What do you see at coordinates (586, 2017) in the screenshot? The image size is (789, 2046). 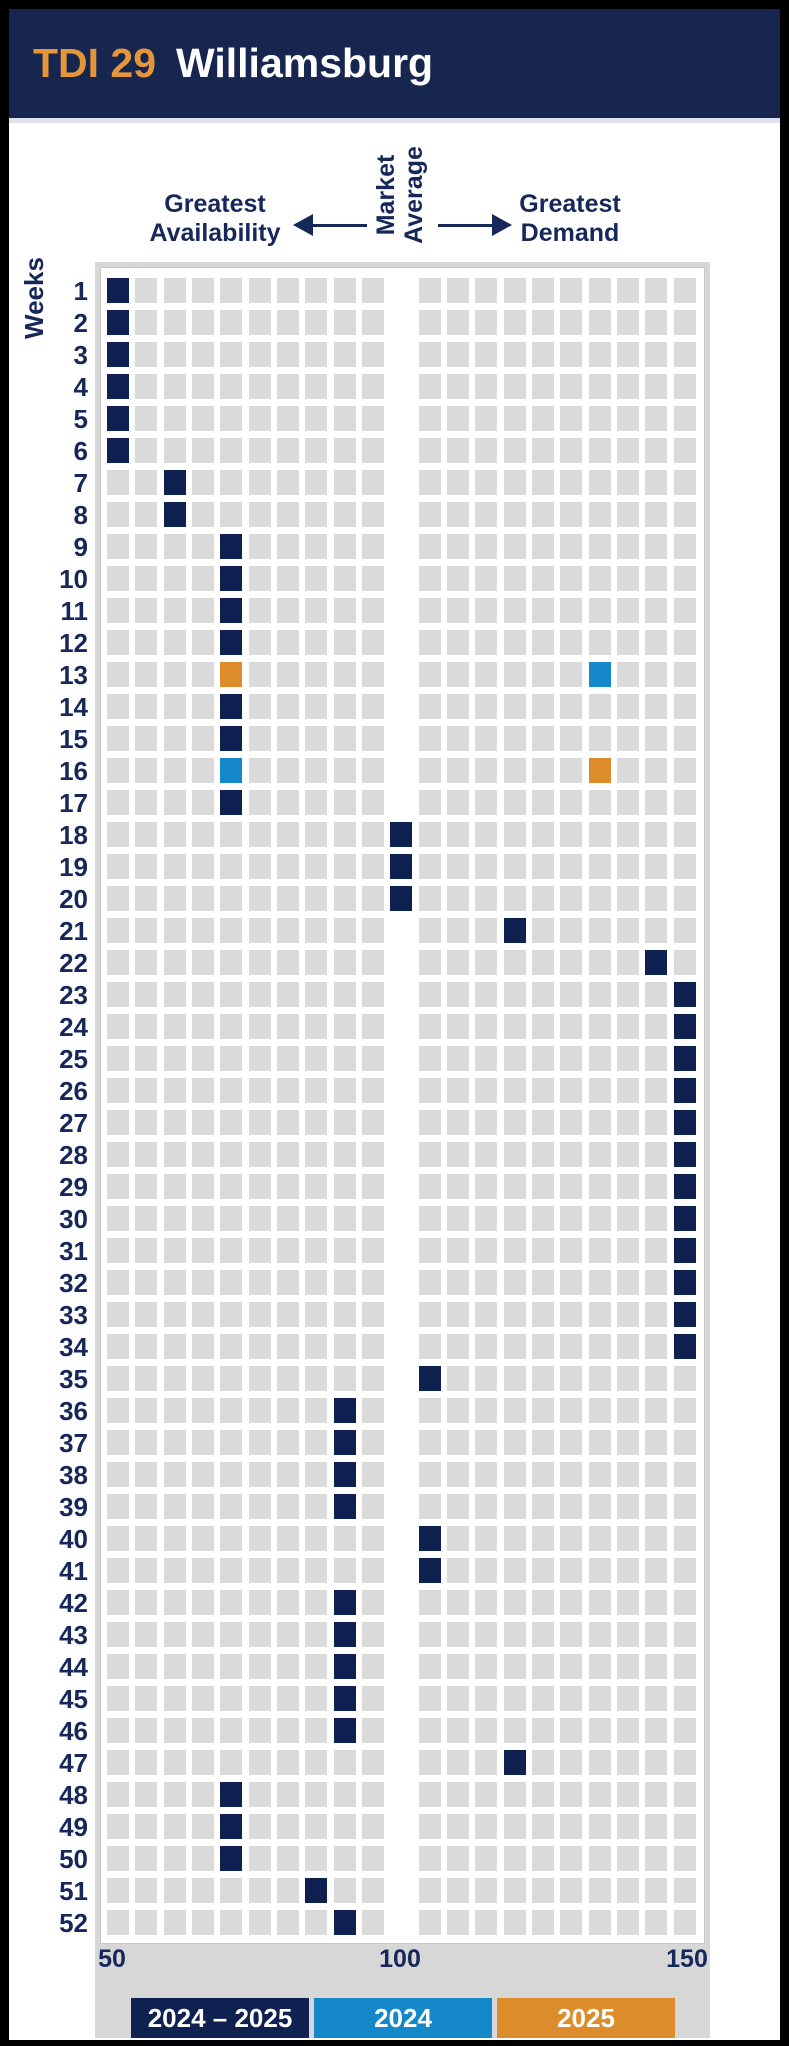 I see `legend-item-label: 2025` at bounding box center [586, 2017].